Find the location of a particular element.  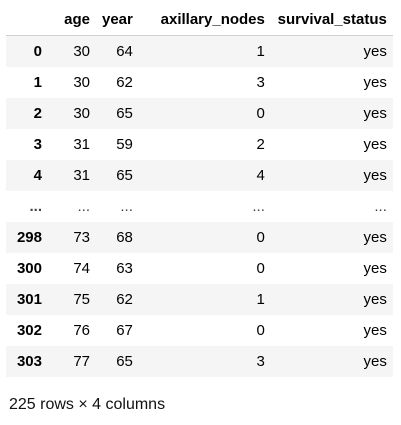

column-header-axillary-nodes: axillary_nodes is located at coordinates (204, 20).